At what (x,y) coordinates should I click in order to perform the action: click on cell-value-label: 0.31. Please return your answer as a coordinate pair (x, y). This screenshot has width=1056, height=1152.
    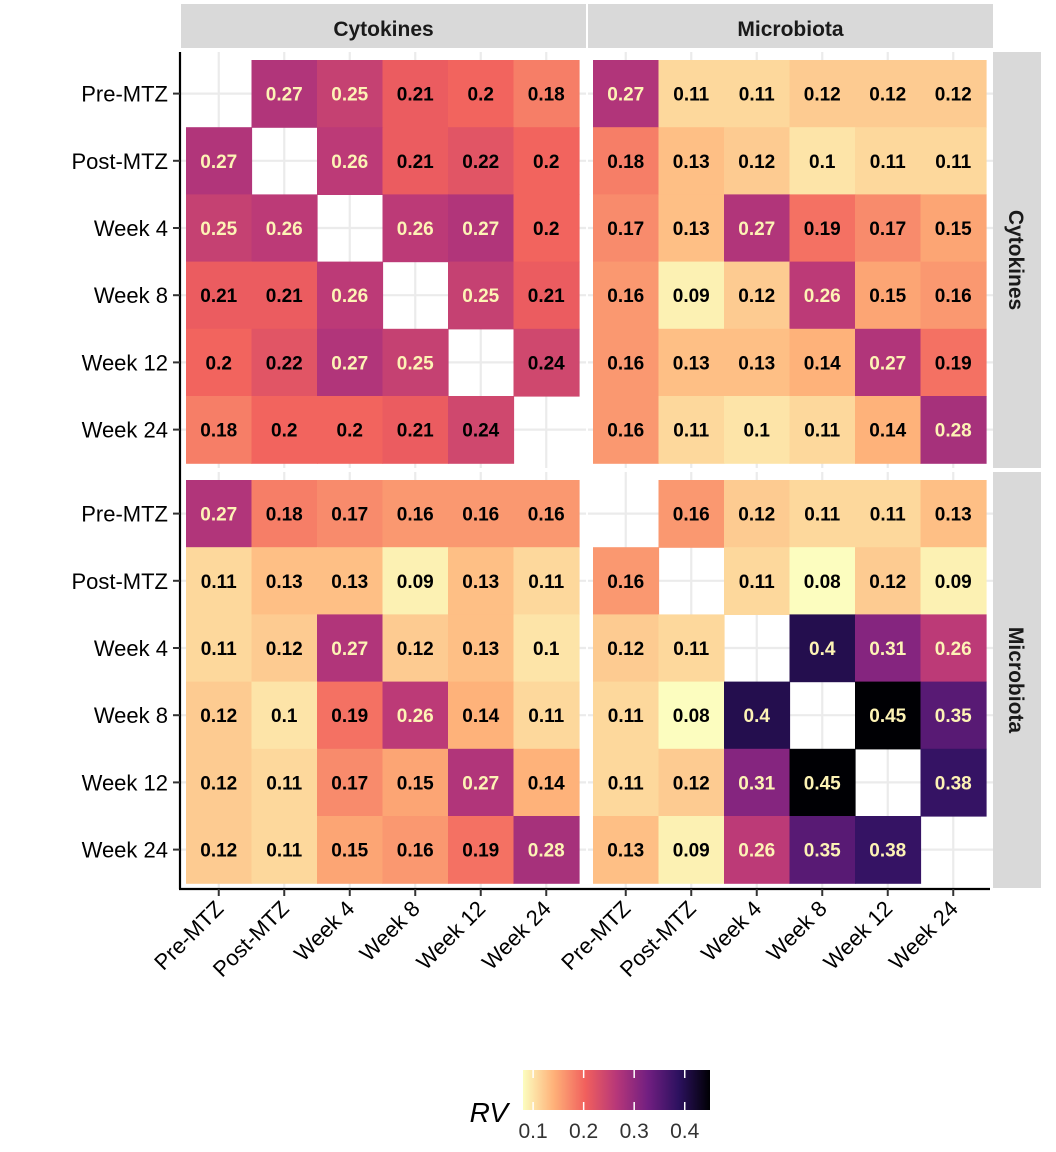
    Looking at the image, I should click on (756, 783).